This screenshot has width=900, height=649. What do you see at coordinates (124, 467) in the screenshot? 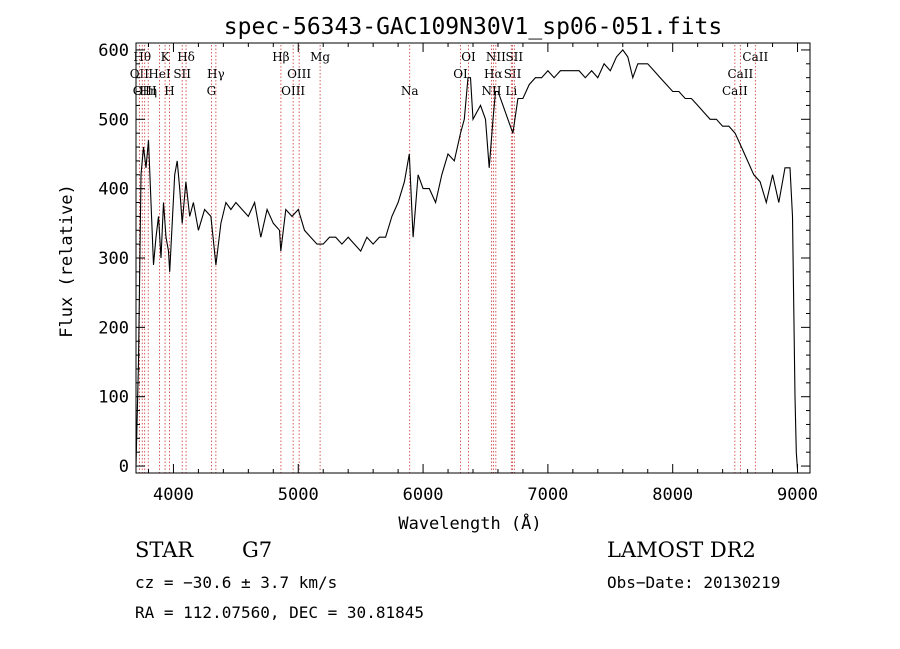
I see `y-tick-label: 0` at bounding box center [124, 467].